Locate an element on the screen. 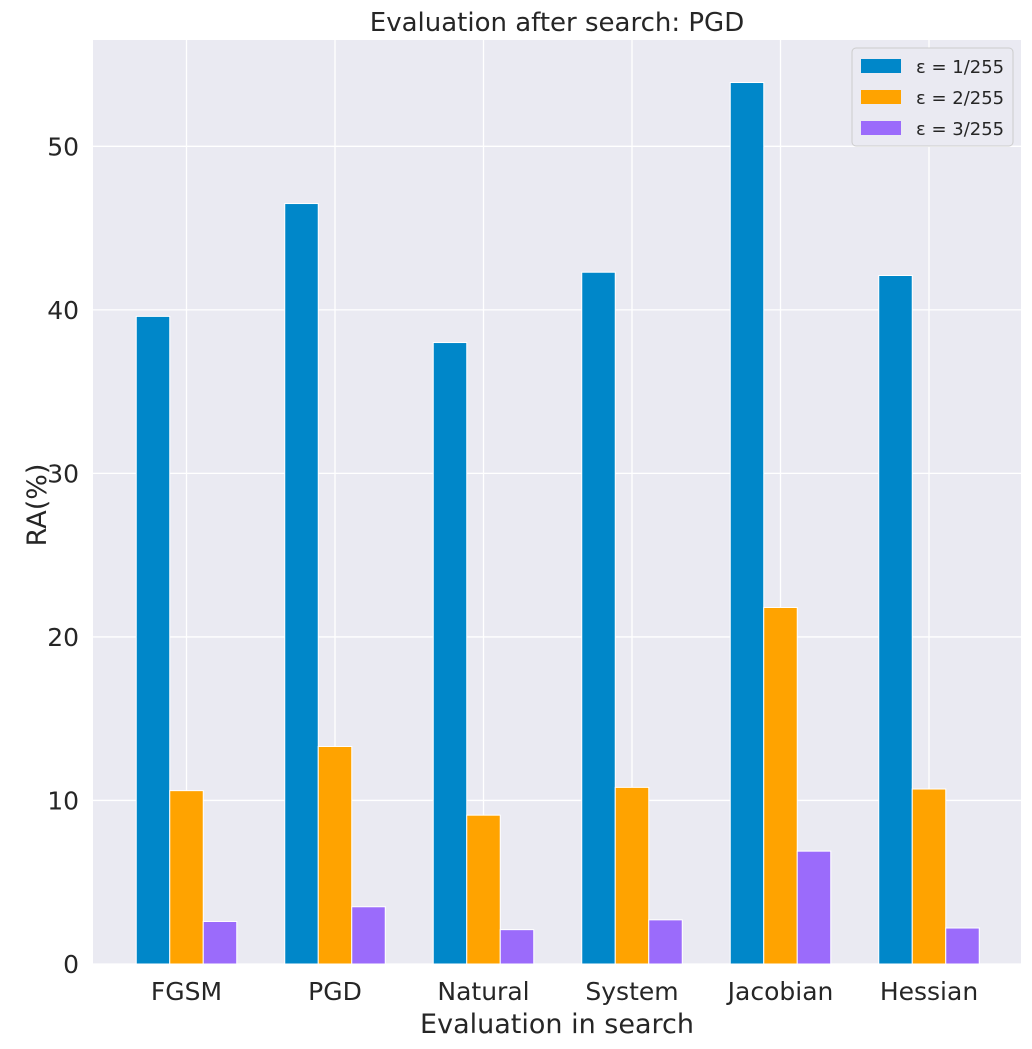  y-tick-label: 50 is located at coordinates (63, 146).